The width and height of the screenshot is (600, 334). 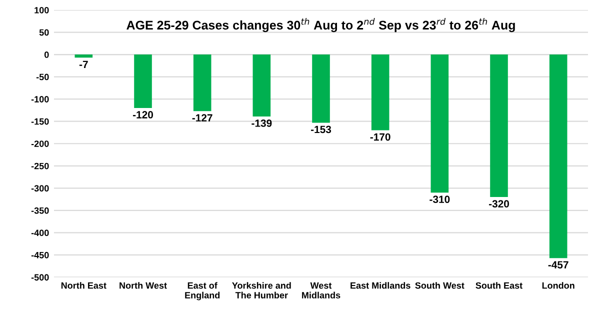 I want to click on data-label: -457, so click(x=558, y=264).